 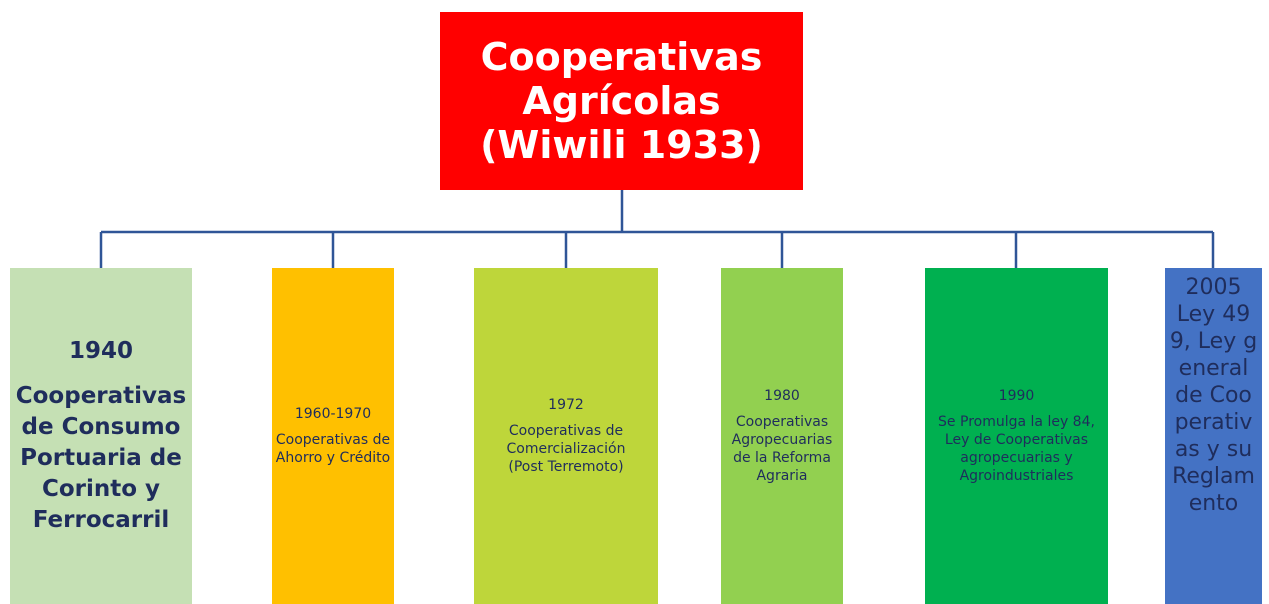 What do you see at coordinates (333, 449) in the screenshot?
I see `node-label: Cooperativas de Ahorro y Crédito` at bounding box center [333, 449].